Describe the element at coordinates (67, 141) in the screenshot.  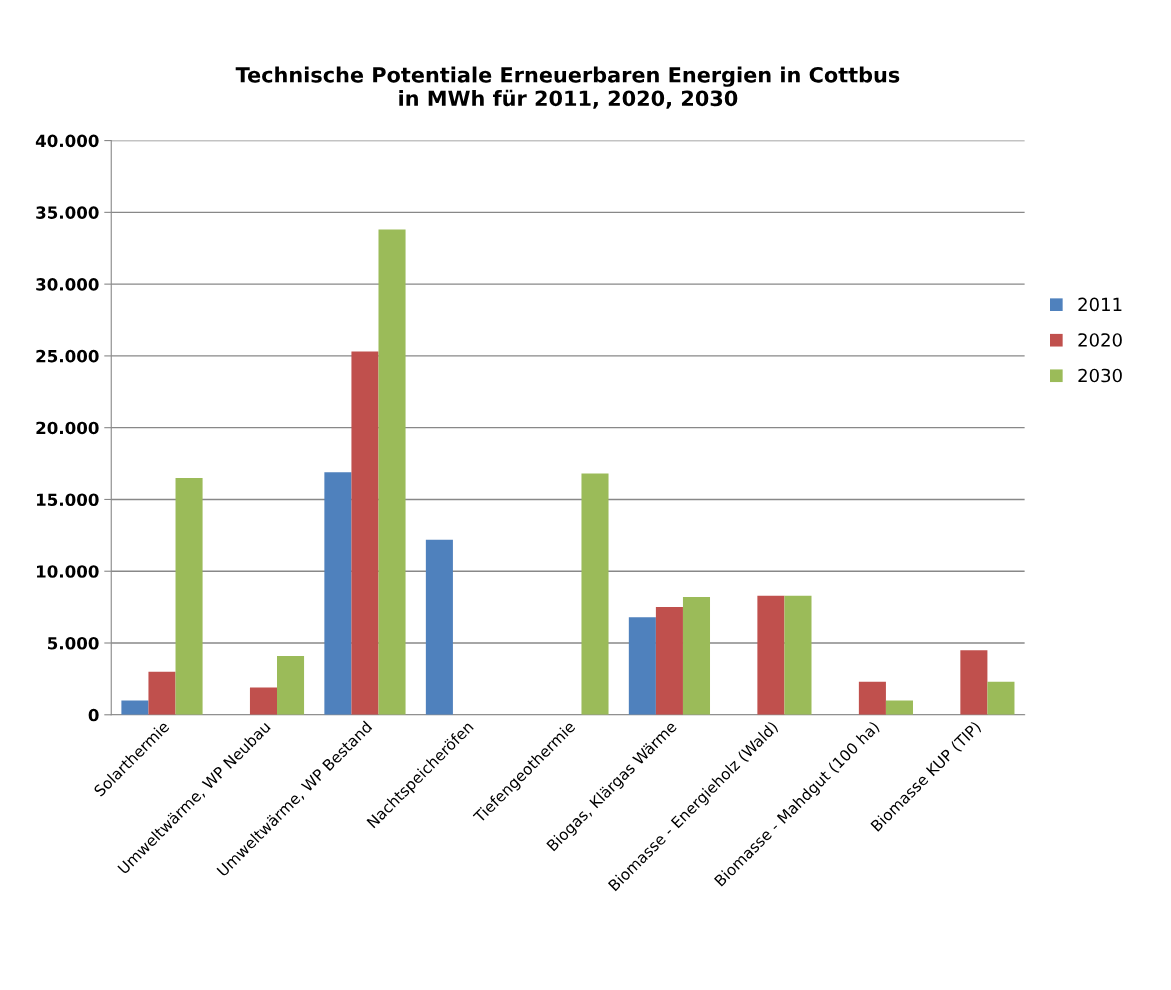
I see `y-tick-label: 40.000` at that location.